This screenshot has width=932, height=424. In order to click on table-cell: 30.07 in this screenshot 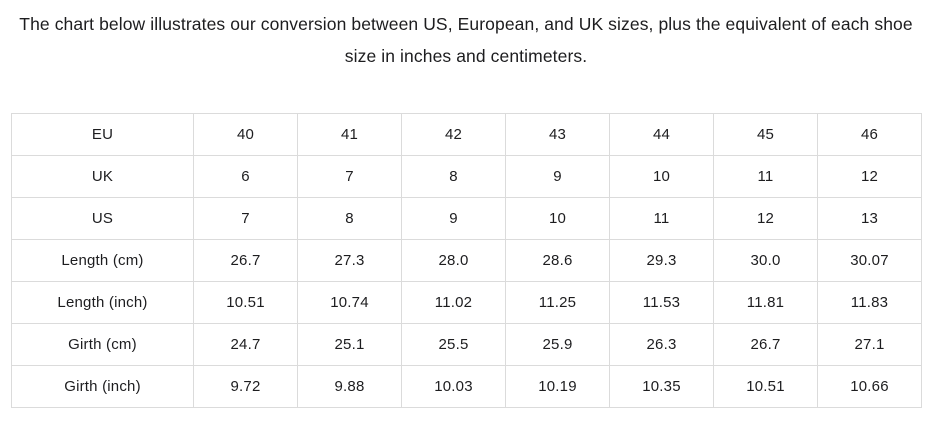, I will do `click(869, 260)`.